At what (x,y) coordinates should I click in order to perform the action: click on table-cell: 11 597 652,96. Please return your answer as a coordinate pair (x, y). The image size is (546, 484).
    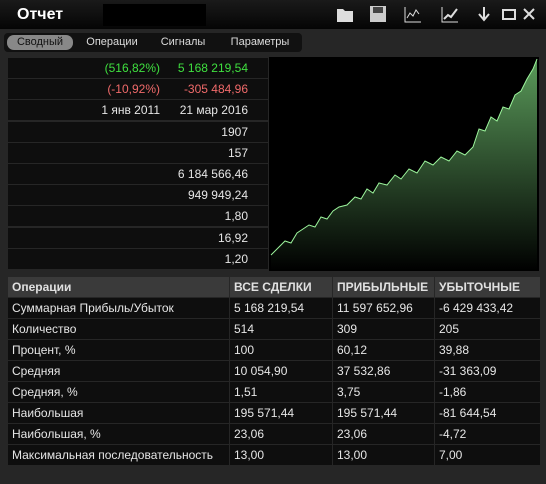
    Looking at the image, I should click on (383, 308).